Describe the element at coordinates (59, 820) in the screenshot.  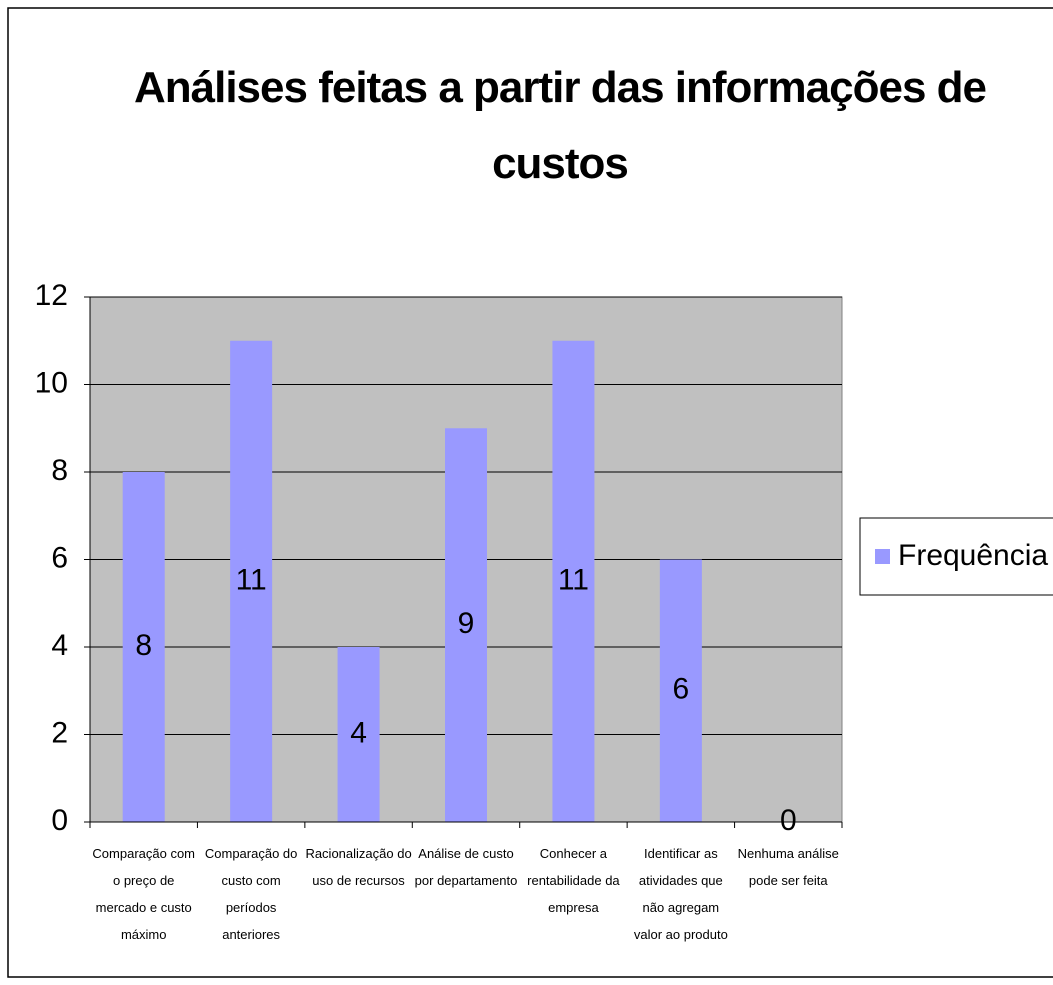
I see `y-tick-label: 0` at that location.